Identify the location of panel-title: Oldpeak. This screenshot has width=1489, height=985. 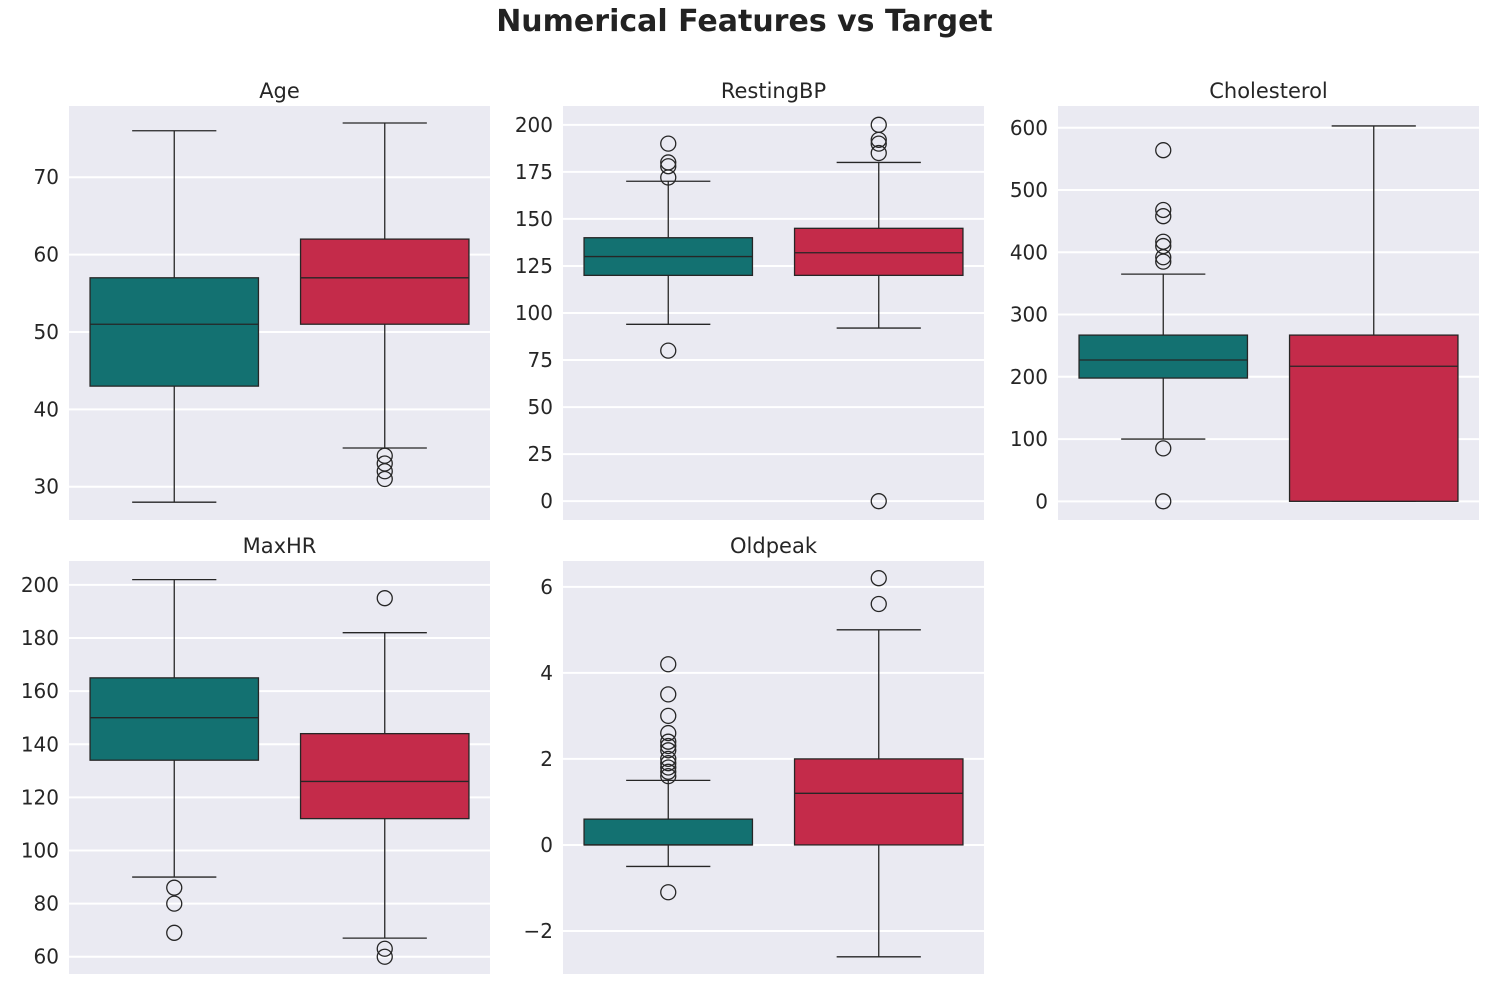
(774, 546).